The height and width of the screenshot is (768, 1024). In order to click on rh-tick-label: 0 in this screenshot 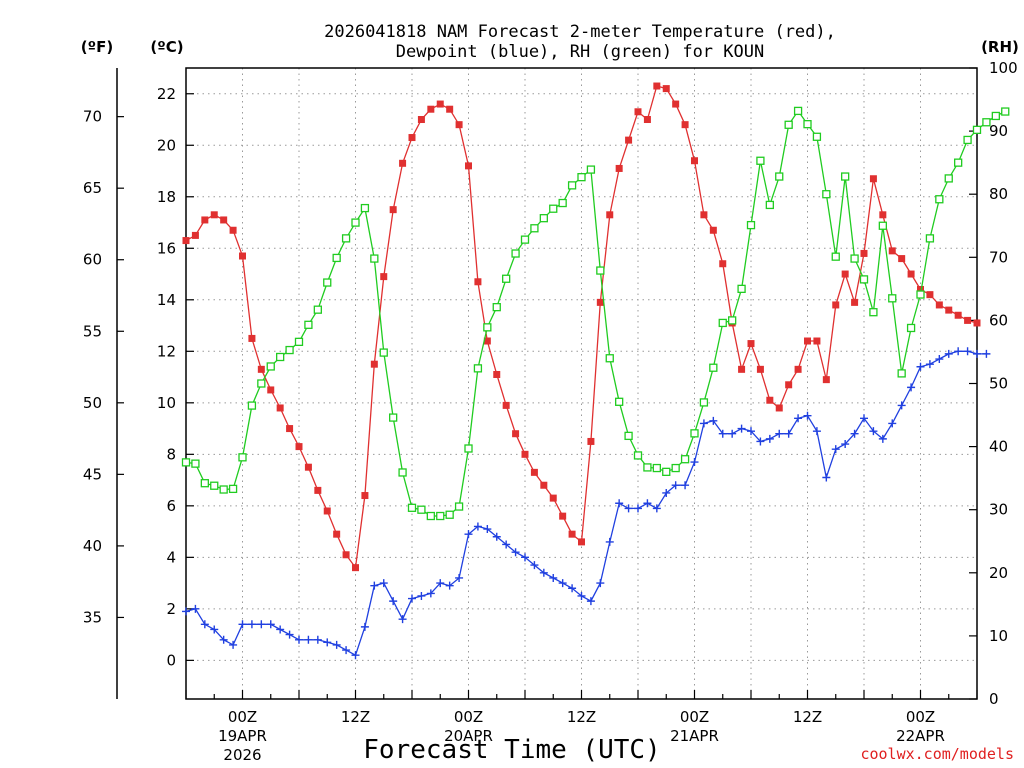, I will do `click(994, 699)`.